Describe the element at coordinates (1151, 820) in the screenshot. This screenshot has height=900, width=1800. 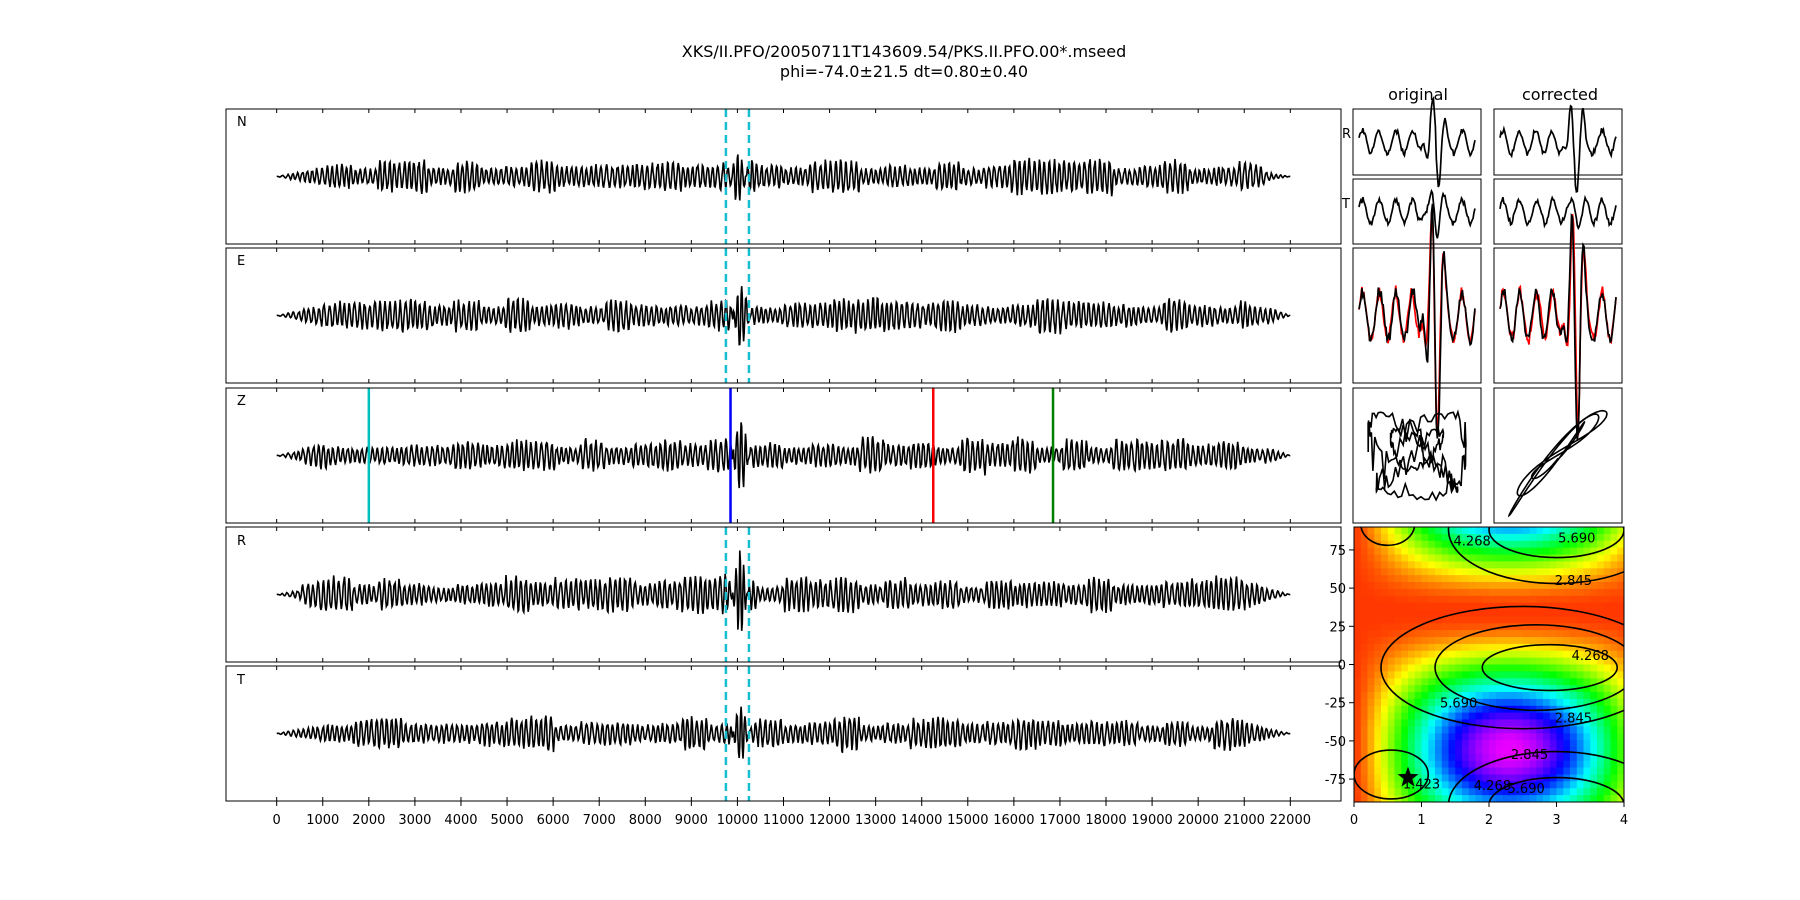
I see `x-tick-label: 19000` at that location.